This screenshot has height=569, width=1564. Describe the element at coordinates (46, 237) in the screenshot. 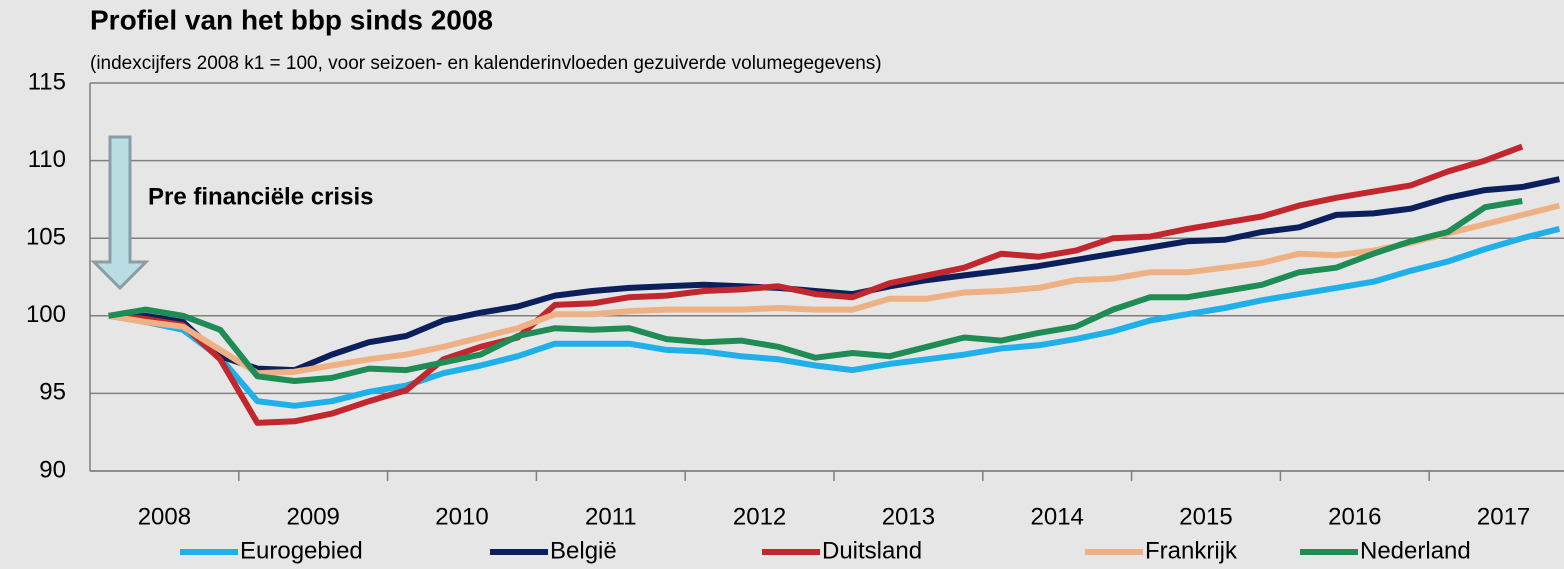

I see `y-tick-label: 105` at that location.